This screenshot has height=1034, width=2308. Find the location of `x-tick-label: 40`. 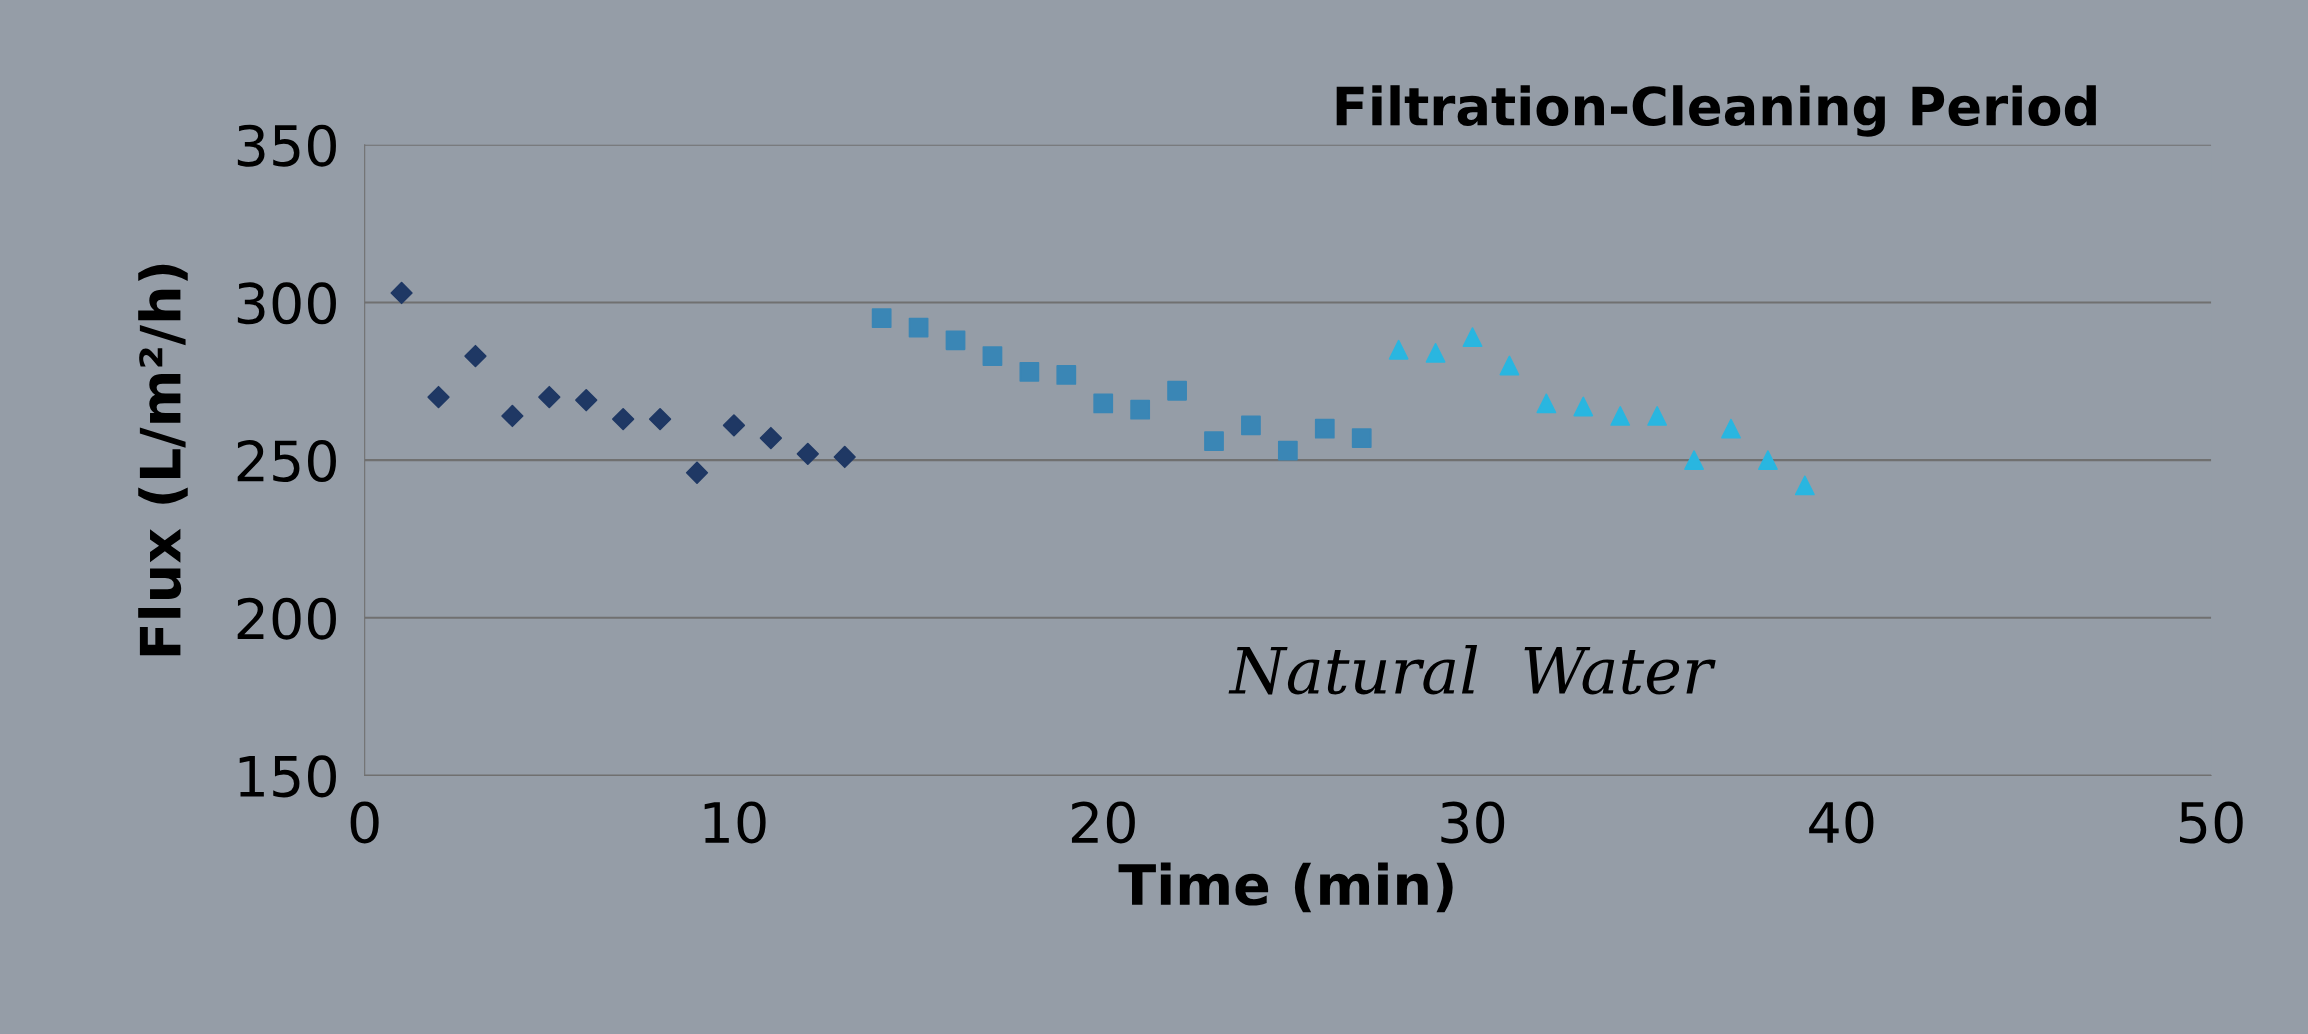

x-tick-label: 40 is located at coordinates (1841, 822).